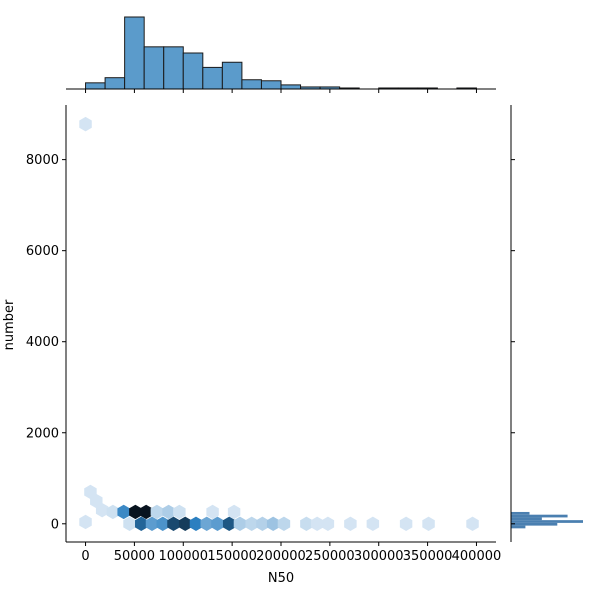 This screenshot has width=600, height=604. Describe the element at coordinates (232, 556) in the screenshot. I see `x-tick-label: 150000` at that location.